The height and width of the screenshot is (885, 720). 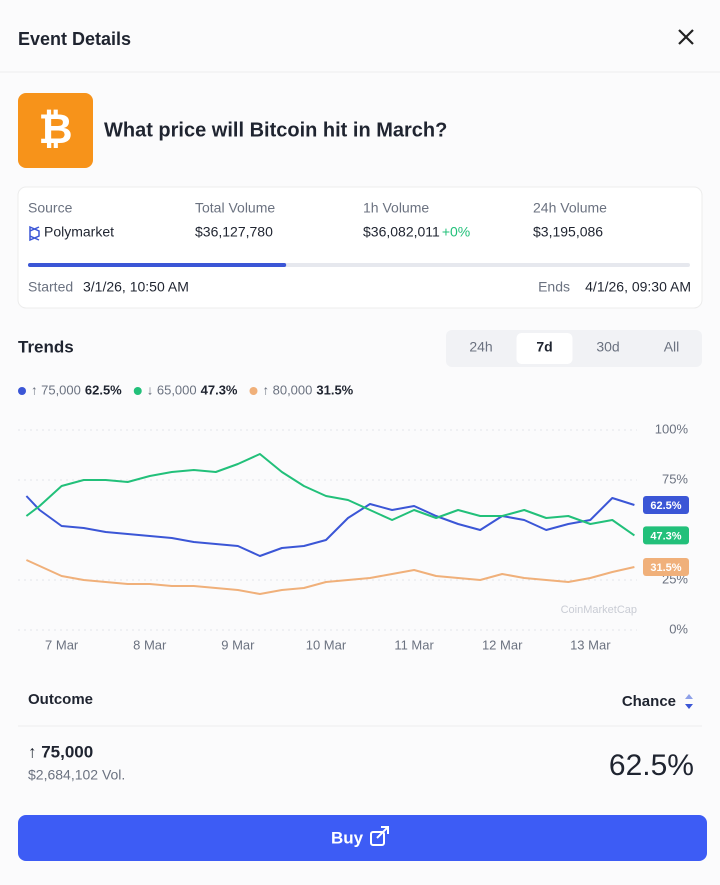 I want to click on stat-value: $36,127,780, so click(x=234, y=232).